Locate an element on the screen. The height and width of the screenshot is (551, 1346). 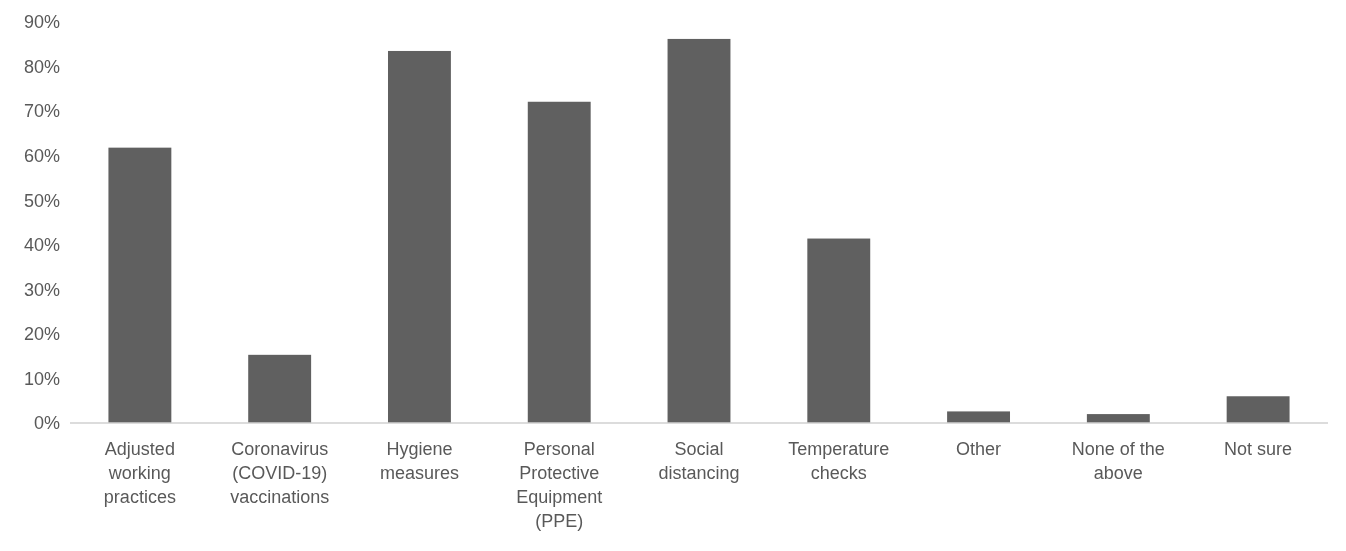
x-tick-label: Other is located at coordinates (979, 449).